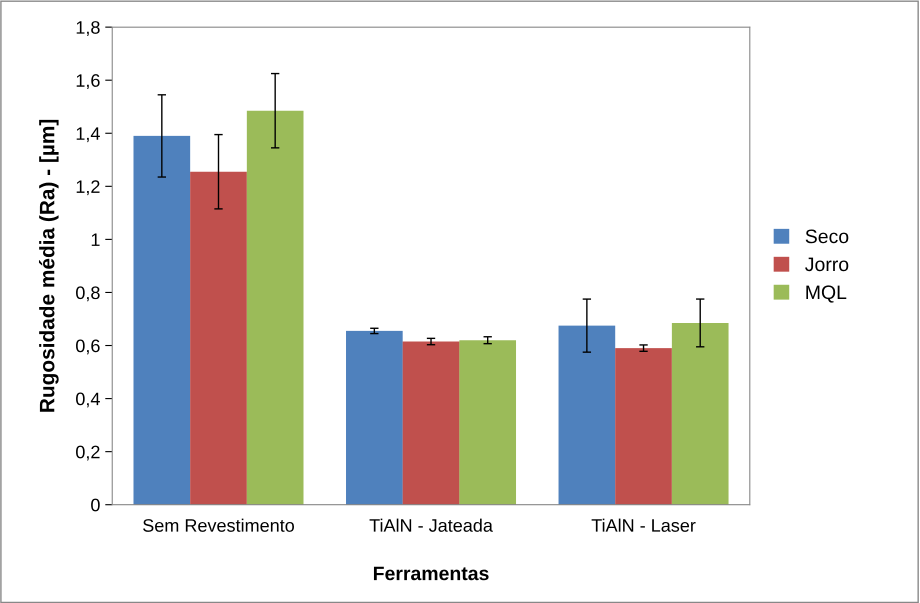 Image resolution: width=920 pixels, height=603 pixels. Describe the element at coordinates (218, 525) in the screenshot. I see `x-tick-label: Sem Revestimento` at that location.